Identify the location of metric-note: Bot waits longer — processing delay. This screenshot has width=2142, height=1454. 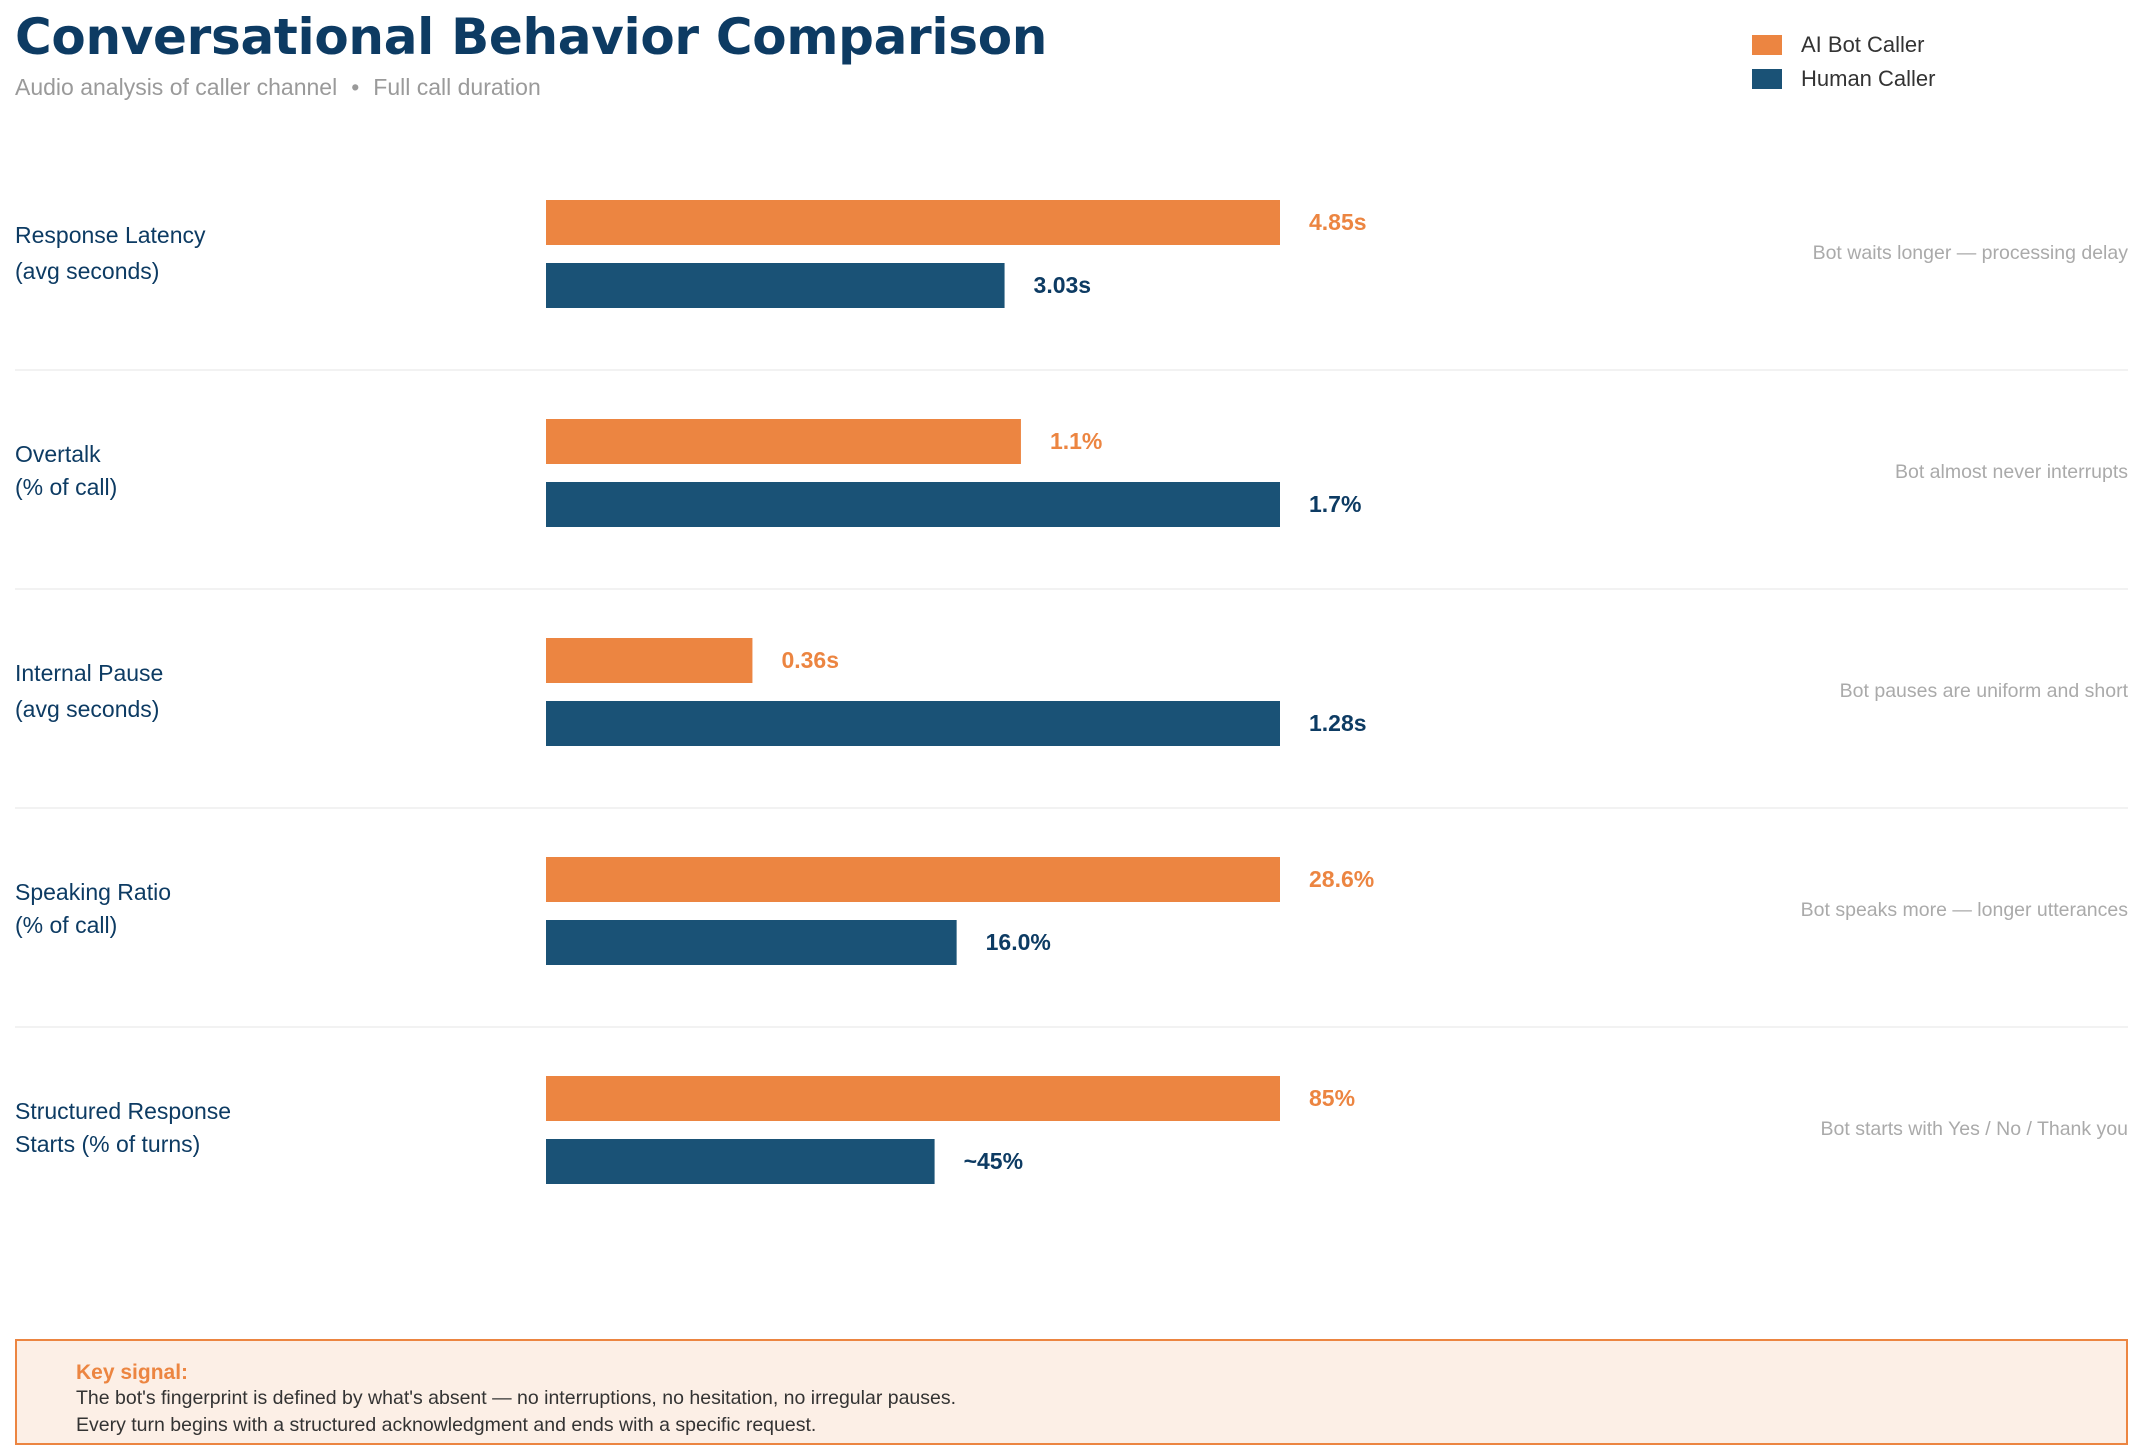
(1971, 253).